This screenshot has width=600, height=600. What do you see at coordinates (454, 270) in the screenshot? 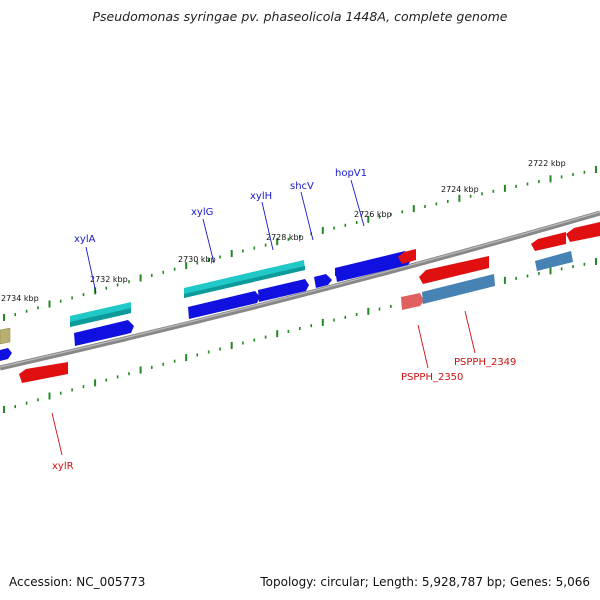
I see `gene-PSPPH-2349-red` at bounding box center [454, 270].